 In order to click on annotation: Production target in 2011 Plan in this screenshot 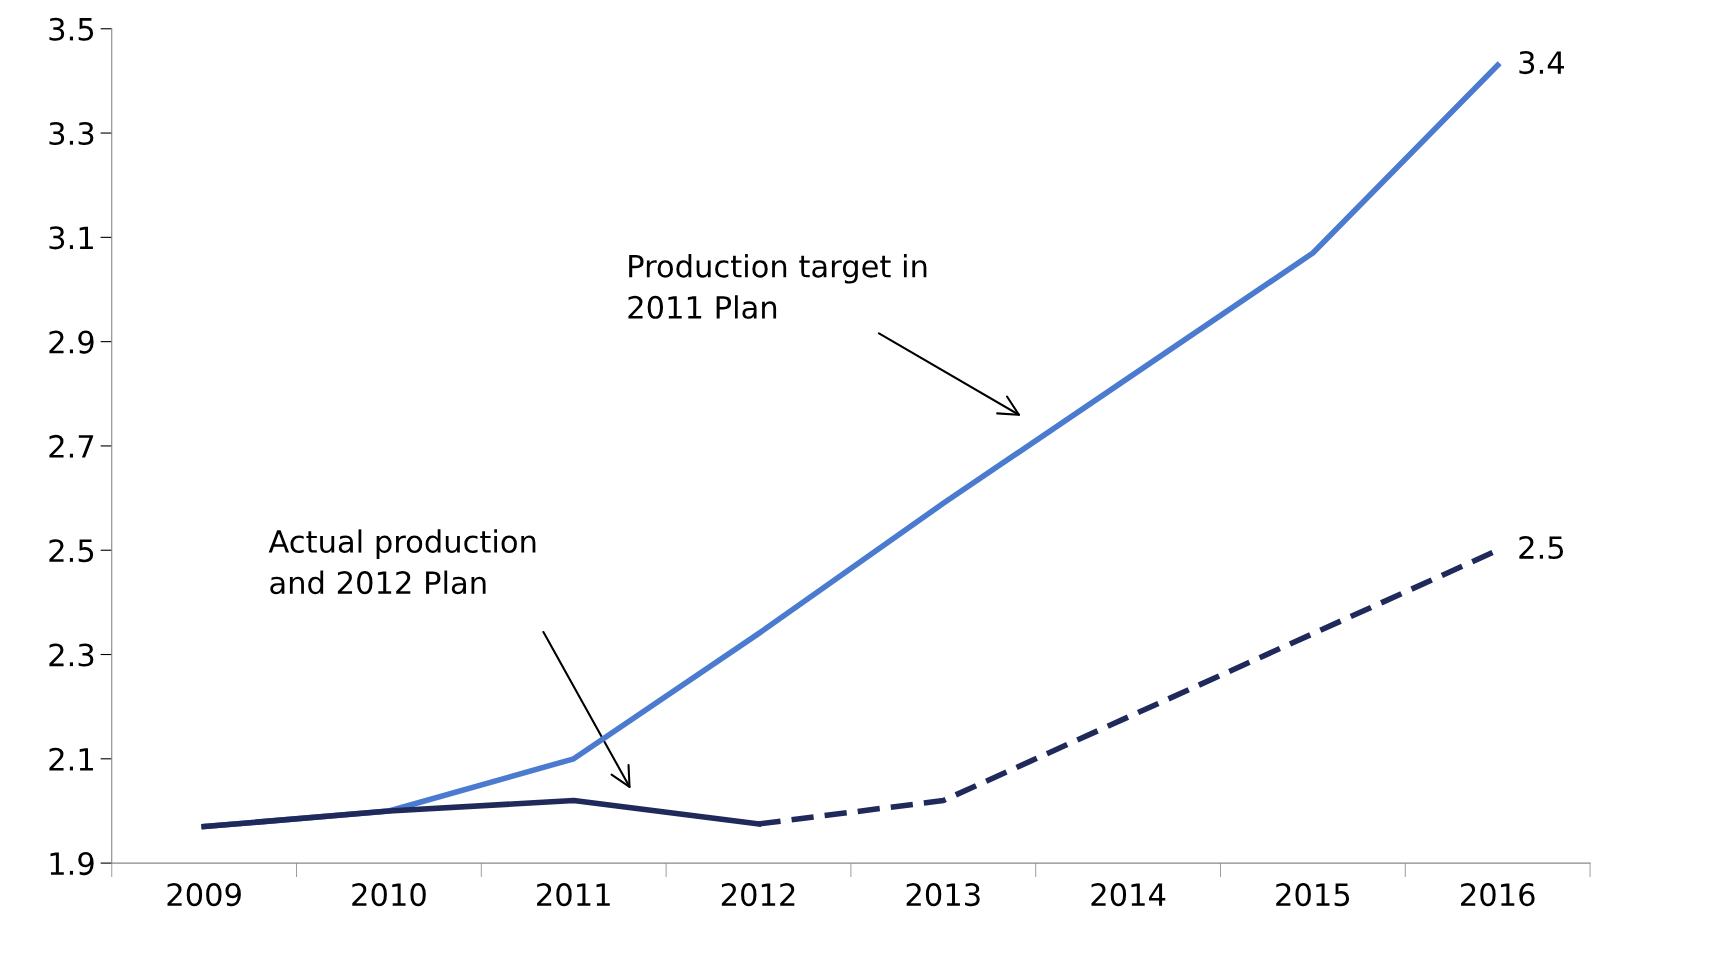, I will do `click(777, 286)`.